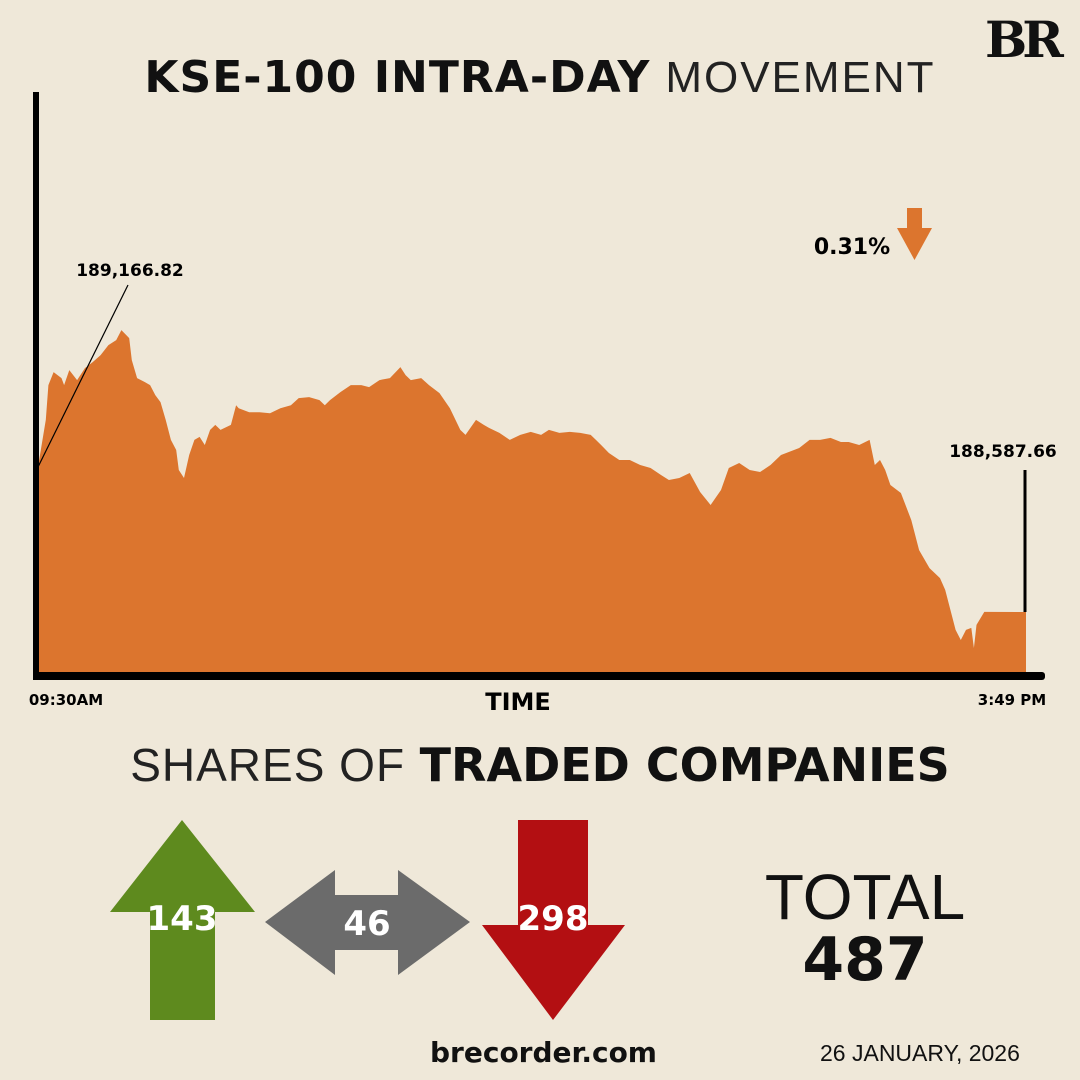 The width and height of the screenshot is (1080, 1080). Describe the element at coordinates (1024, 39) in the screenshot. I see `br-logo: BR` at that location.